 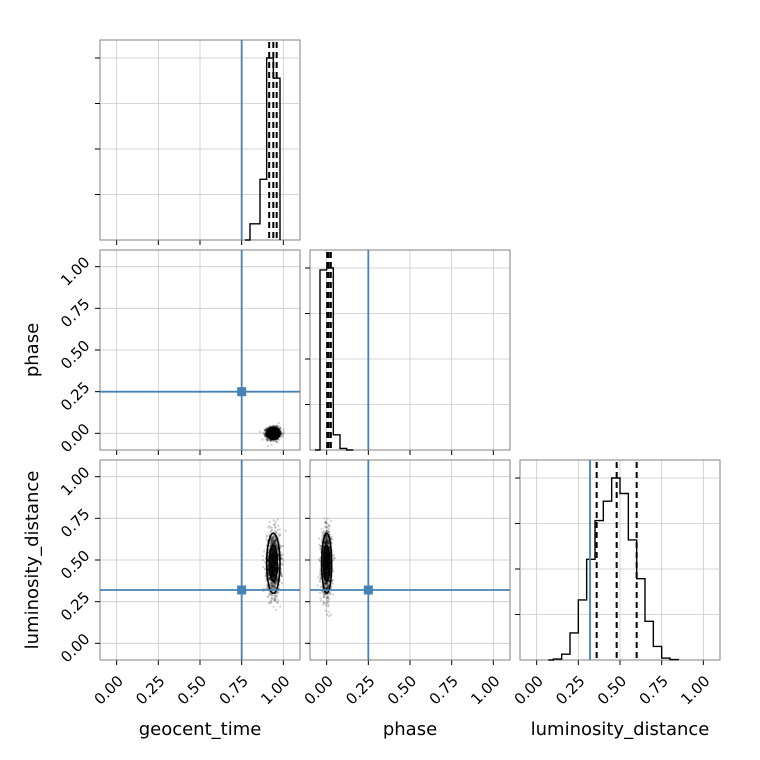 I want to click on panel-frame, so click(x=620, y=560).